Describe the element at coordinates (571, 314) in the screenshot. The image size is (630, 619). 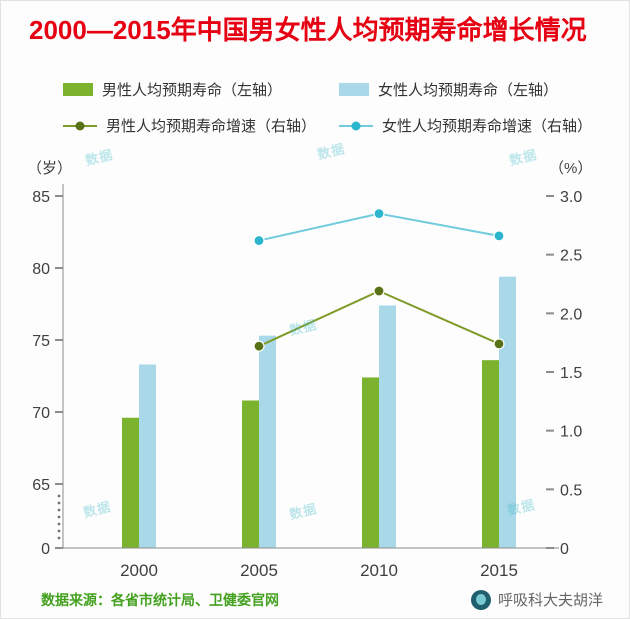
I see `right-axis-tick-label: 2.0` at that location.